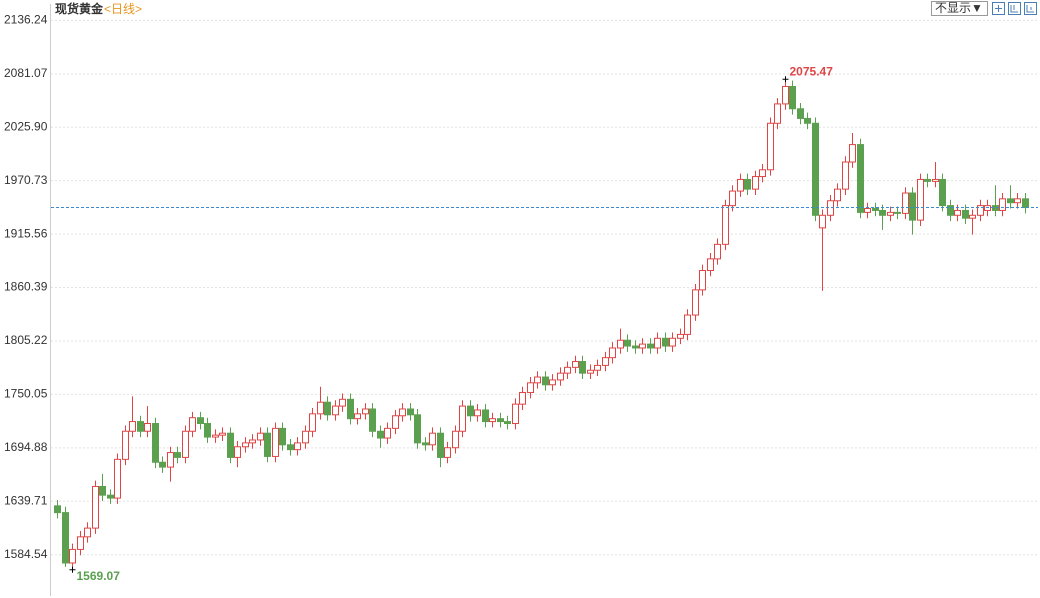 The image size is (1040, 598). I want to click on dropdown-button, so click(959, 8).